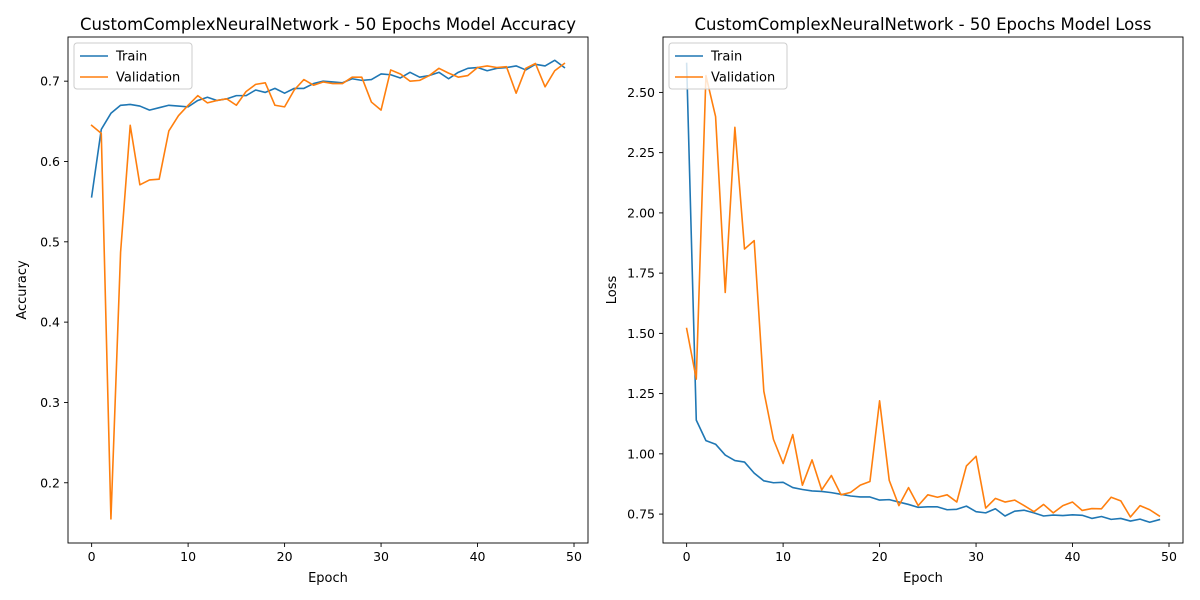 Image resolution: width=1200 pixels, height=600 pixels. I want to click on loss-x-tick-label: 20, so click(880, 556).